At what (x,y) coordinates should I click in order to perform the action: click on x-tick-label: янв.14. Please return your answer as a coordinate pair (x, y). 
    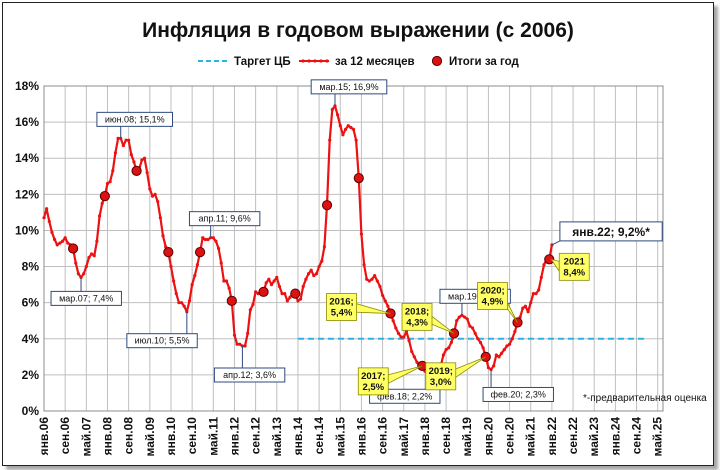
    Looking at the image, I should click on (298, 436).